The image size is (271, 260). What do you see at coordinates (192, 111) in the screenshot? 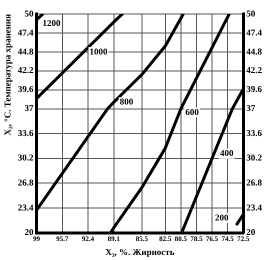
I see `series-label: 600` at bounding box center [192, 111].